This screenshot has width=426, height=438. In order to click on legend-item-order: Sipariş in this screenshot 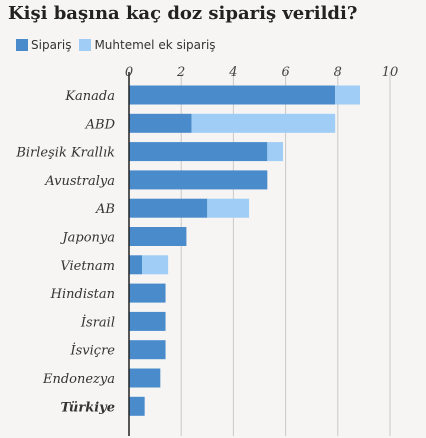, I will do `click(43, 45)`.